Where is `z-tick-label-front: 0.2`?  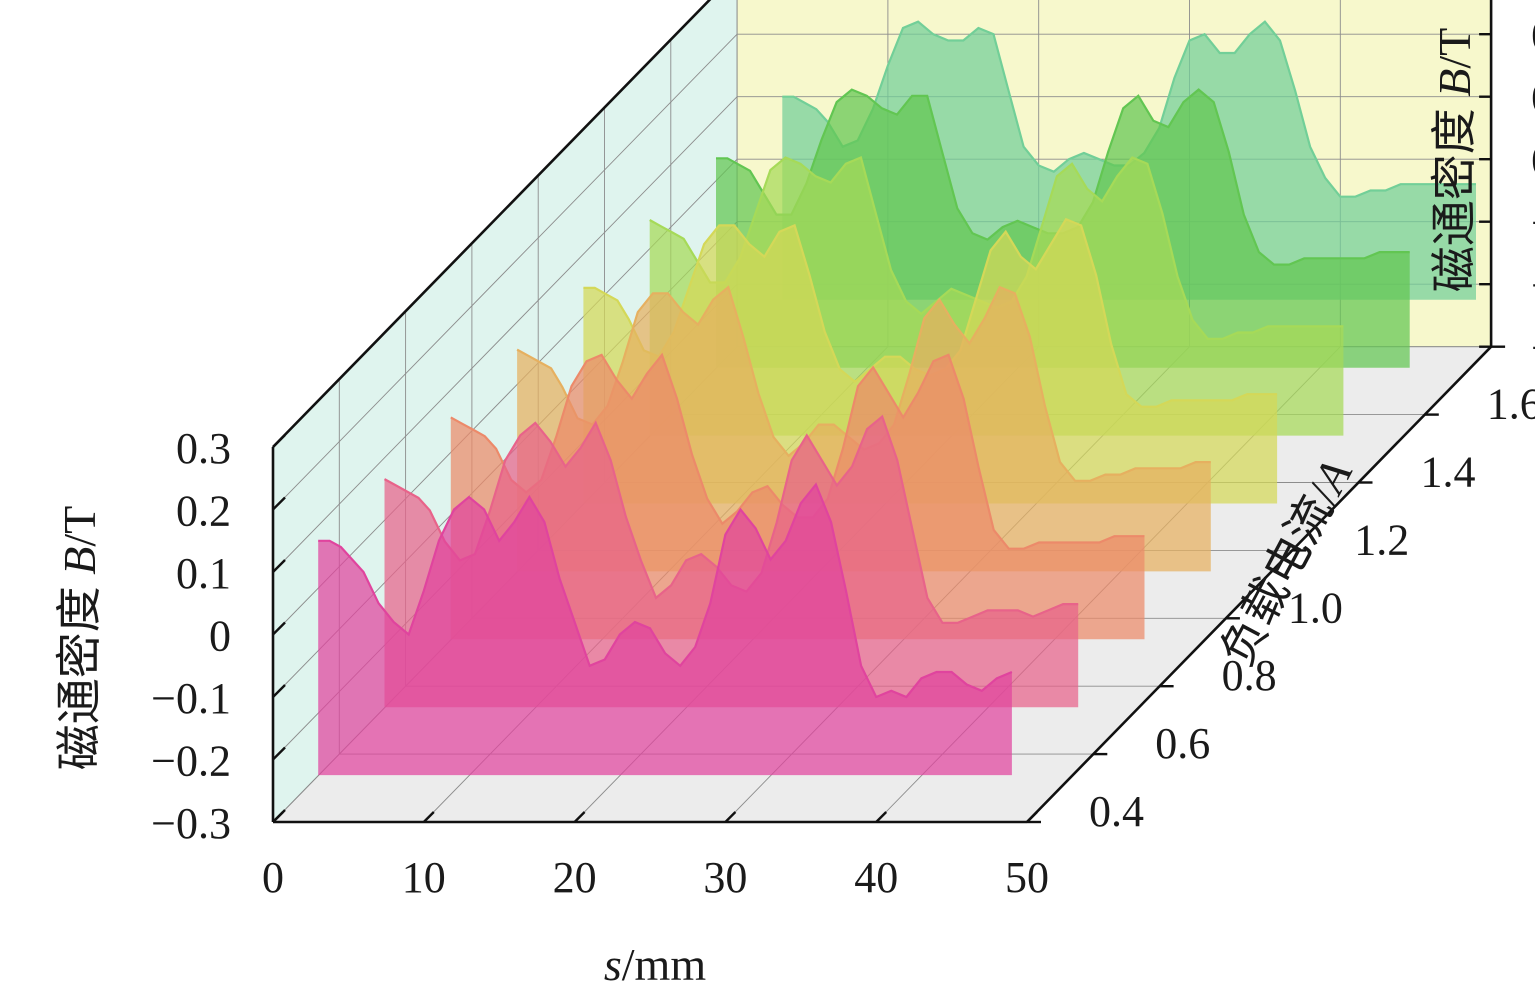
z-tick-label-front: 0.2 is located at coordinates (203, 511).